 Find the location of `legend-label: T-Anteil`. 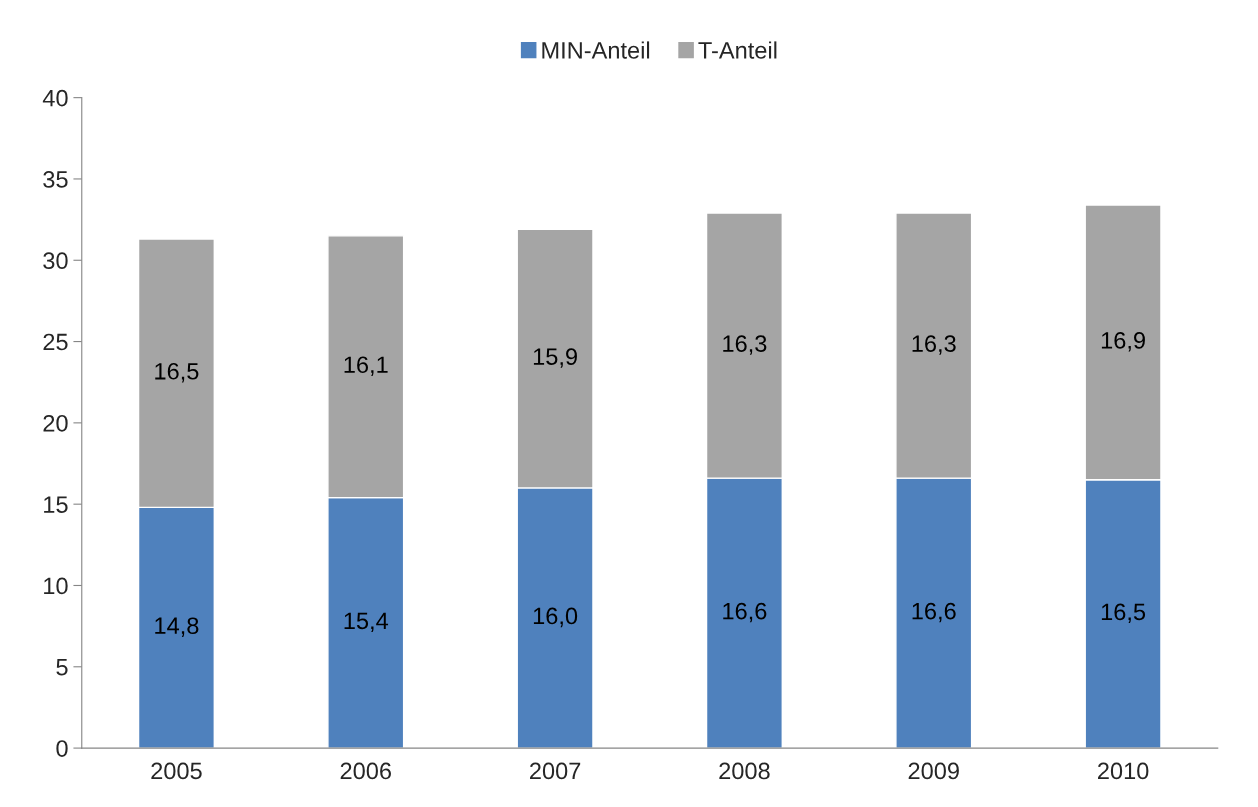

legend-label: T-Anteil is located at coordinates (737, 50).